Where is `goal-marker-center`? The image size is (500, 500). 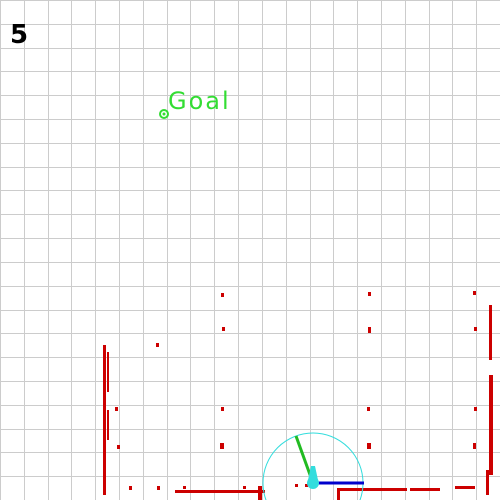
goal-marker-center is located at coordinates (164, 114).